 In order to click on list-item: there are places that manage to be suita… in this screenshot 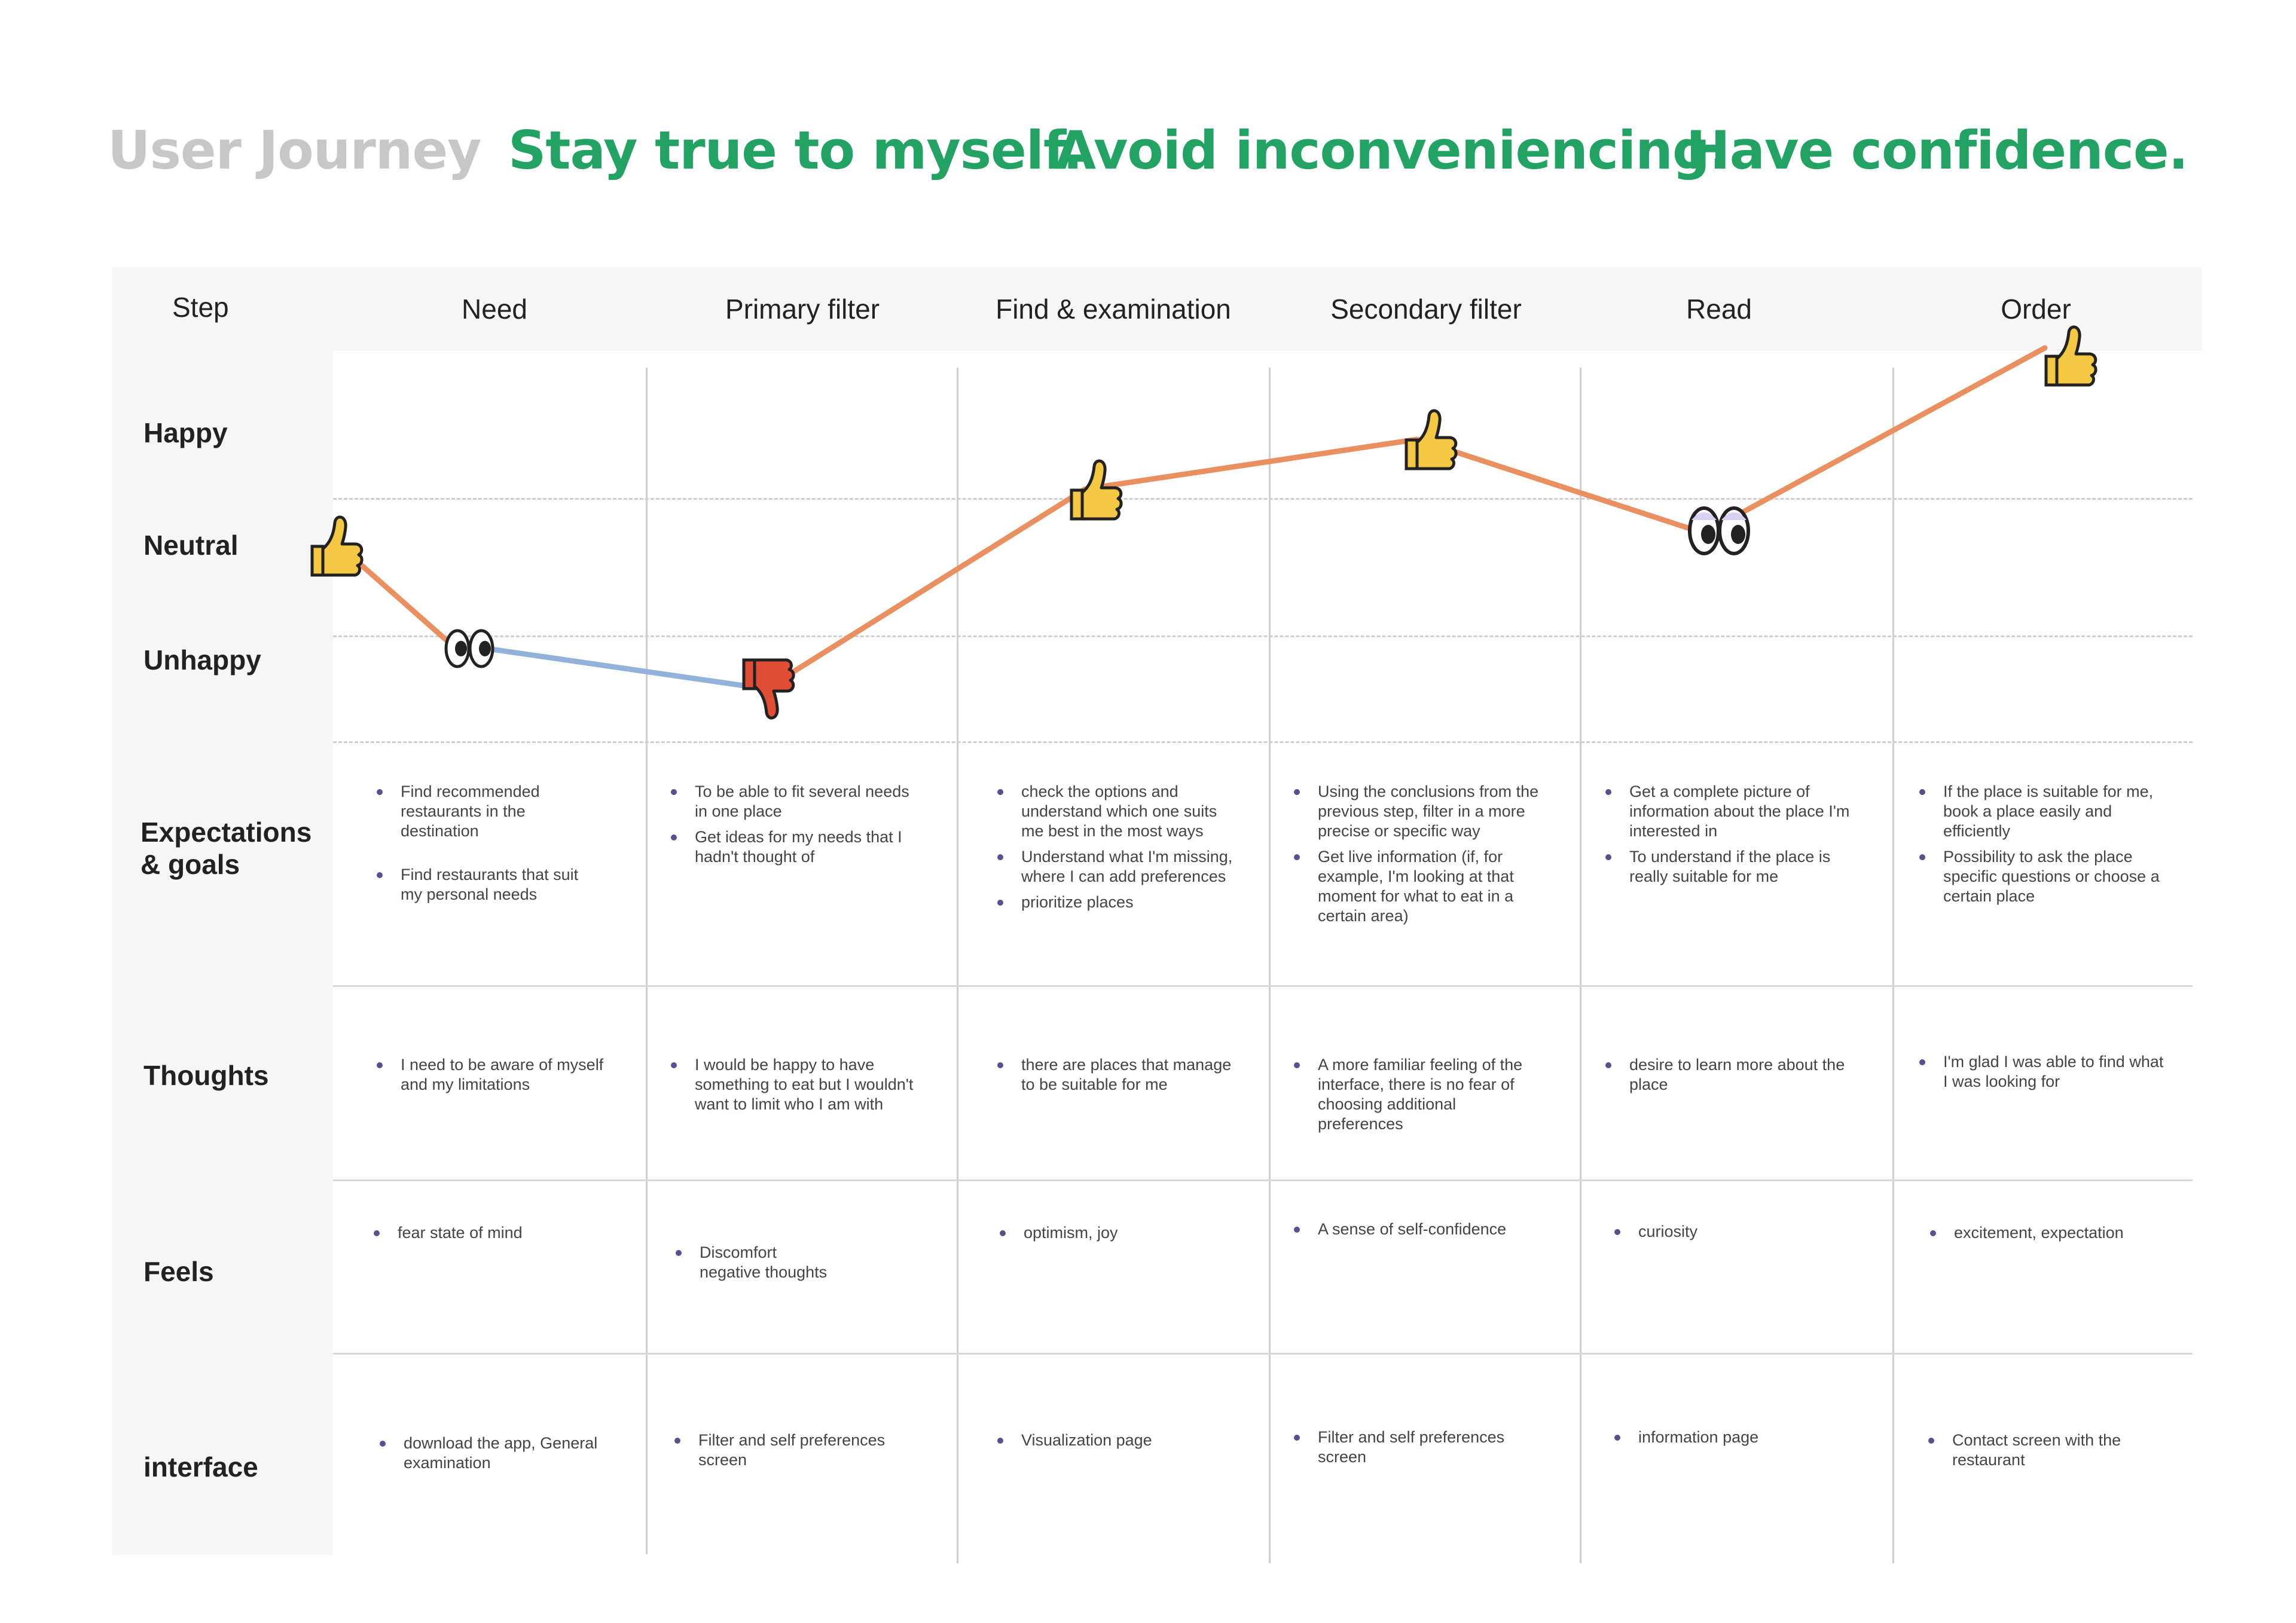, I will do `click(1119, 1075)`.